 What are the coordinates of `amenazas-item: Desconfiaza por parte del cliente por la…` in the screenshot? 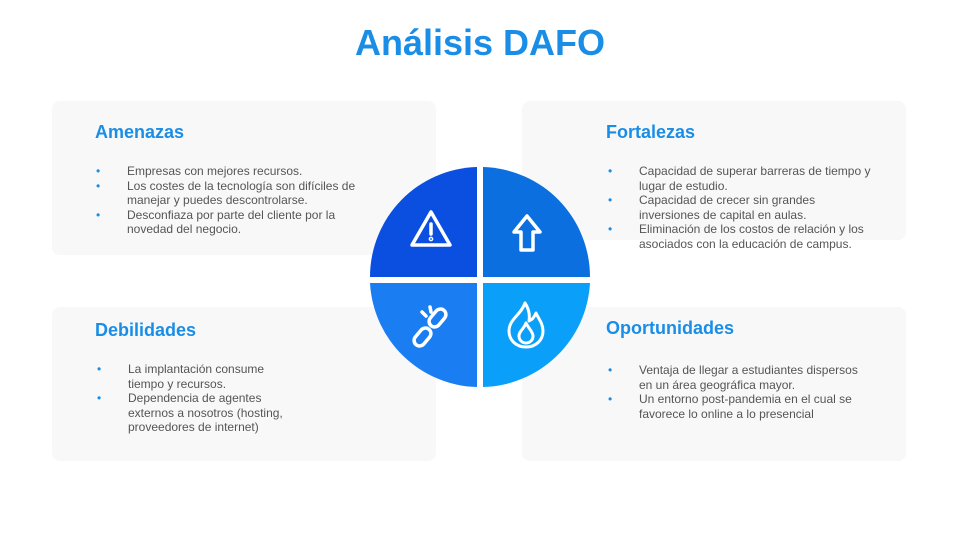 It's located at (231, 222).